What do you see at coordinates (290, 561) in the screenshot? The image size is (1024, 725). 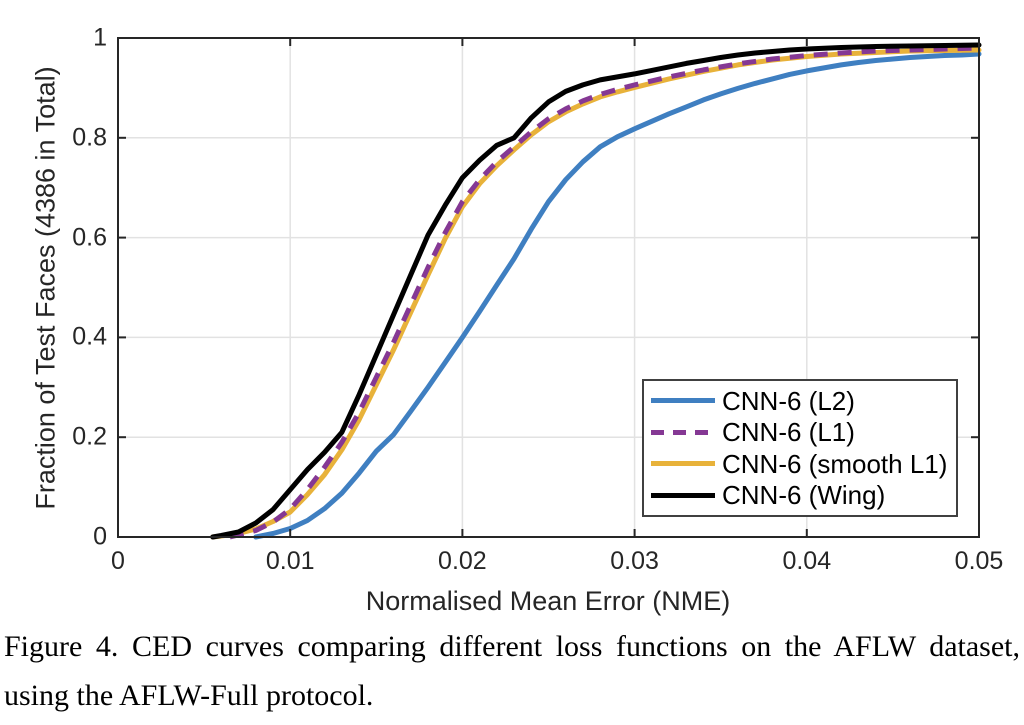 I see `x-tick-label: 0.01` at bounding box center [290, 561].